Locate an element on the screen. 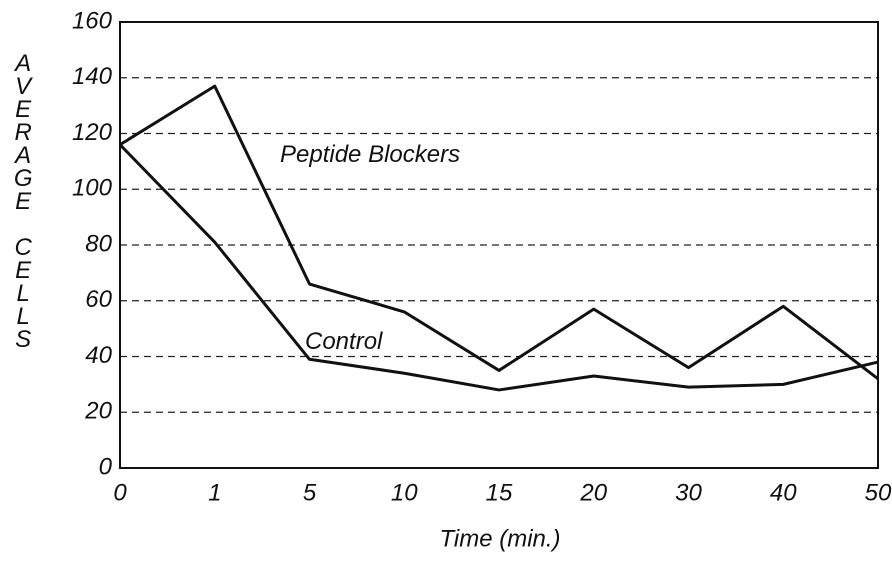  x-tick-label: 40 is located at coordinates (783, 492).